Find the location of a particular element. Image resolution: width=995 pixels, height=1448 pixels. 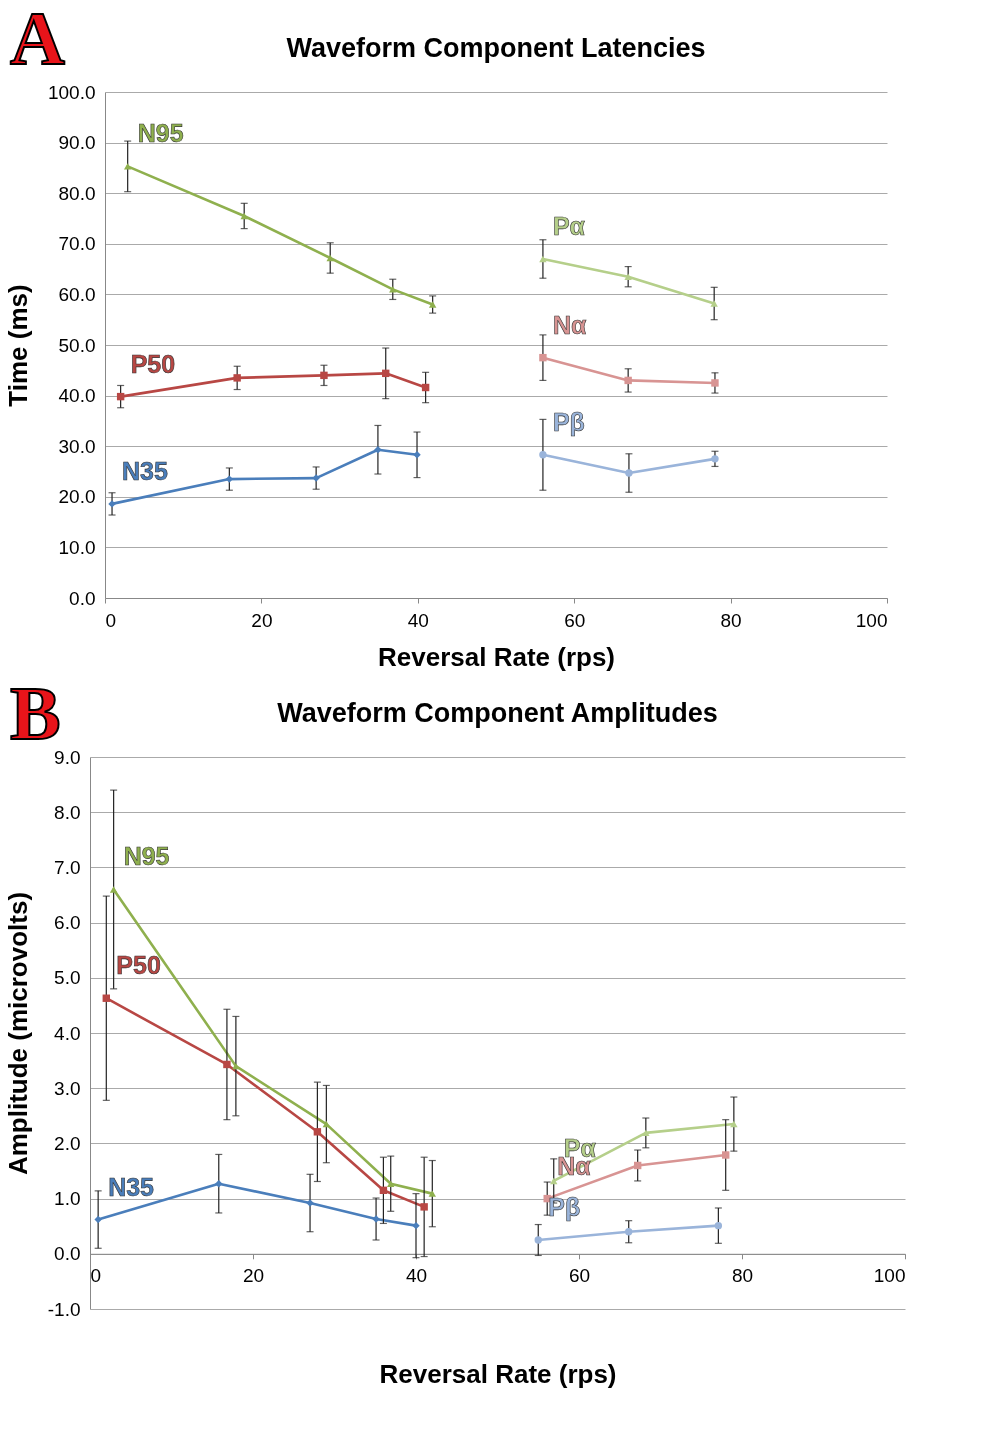

y-tick-label: 7.0 is located at coordinates (67, 867).